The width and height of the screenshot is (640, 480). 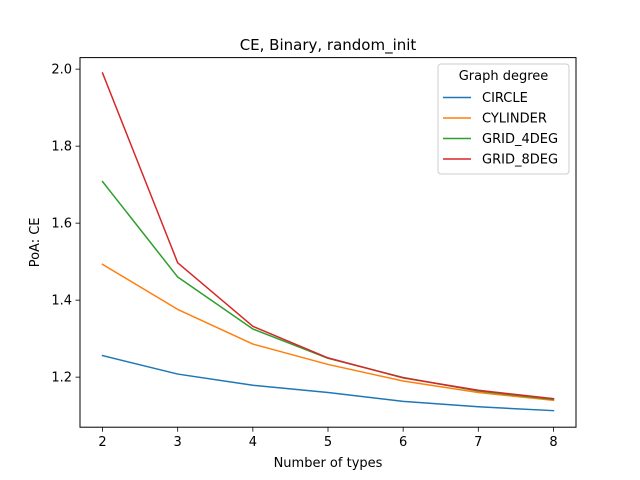 What do you see at coordinates (514, 119) in the screenshot?
I see `legend-label: CYLINDER` at bounding box center [514, 119].